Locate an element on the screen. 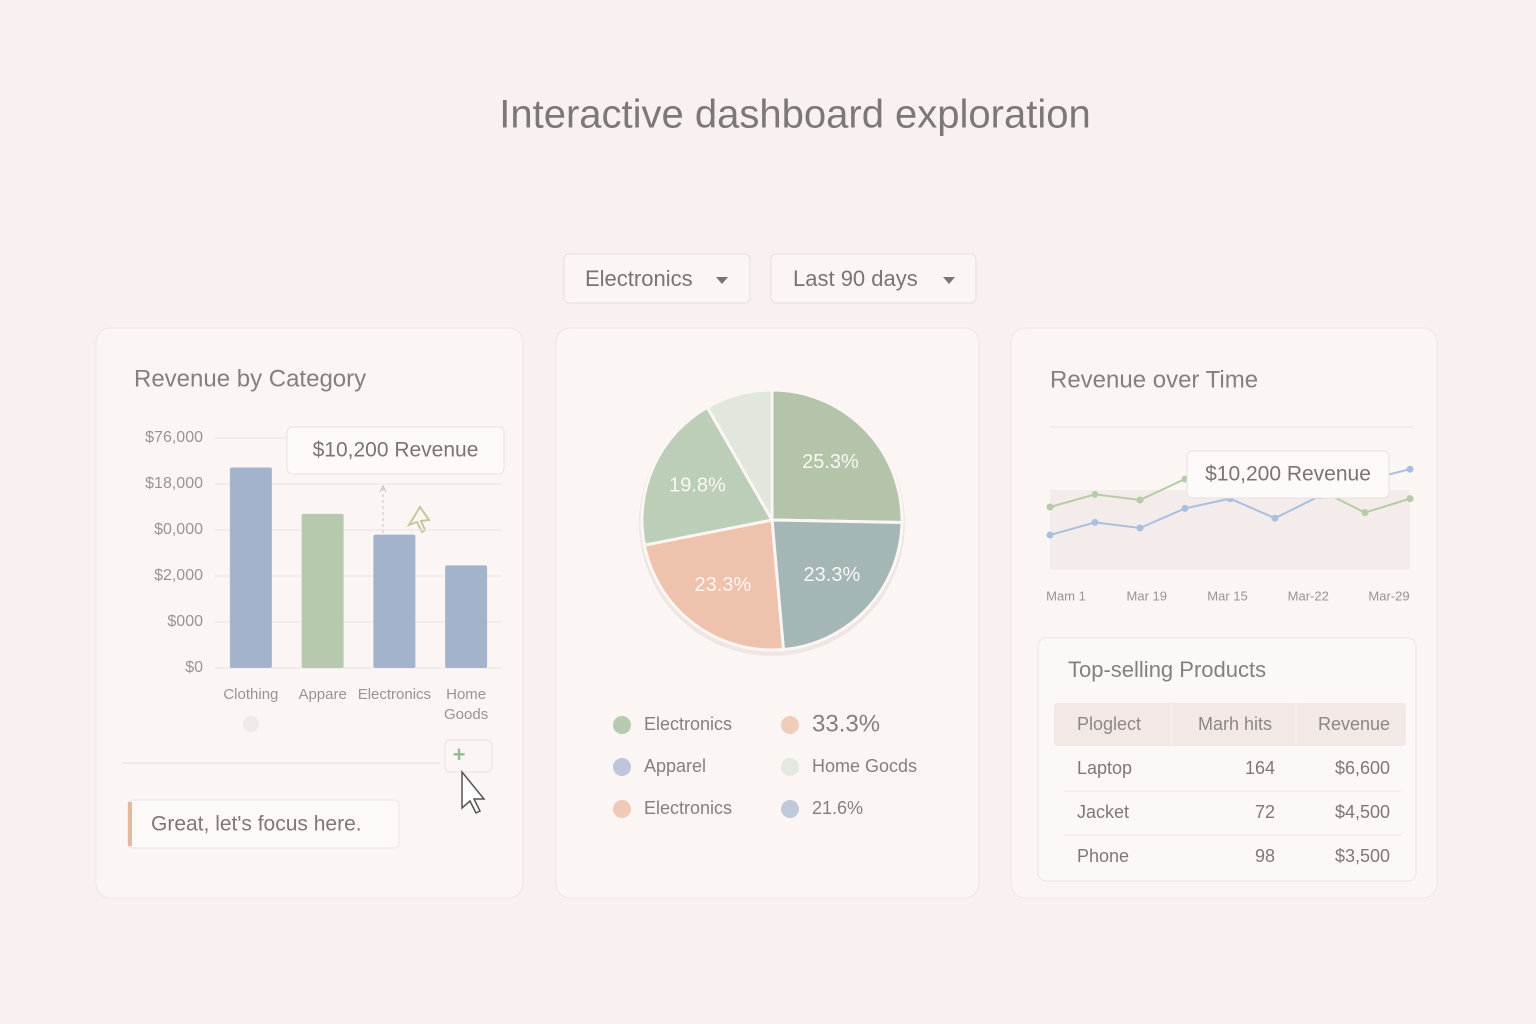 The width and height of the screenshot is (1536, 1024). x-tick-label: Appare is located at coordinates (322, 694).